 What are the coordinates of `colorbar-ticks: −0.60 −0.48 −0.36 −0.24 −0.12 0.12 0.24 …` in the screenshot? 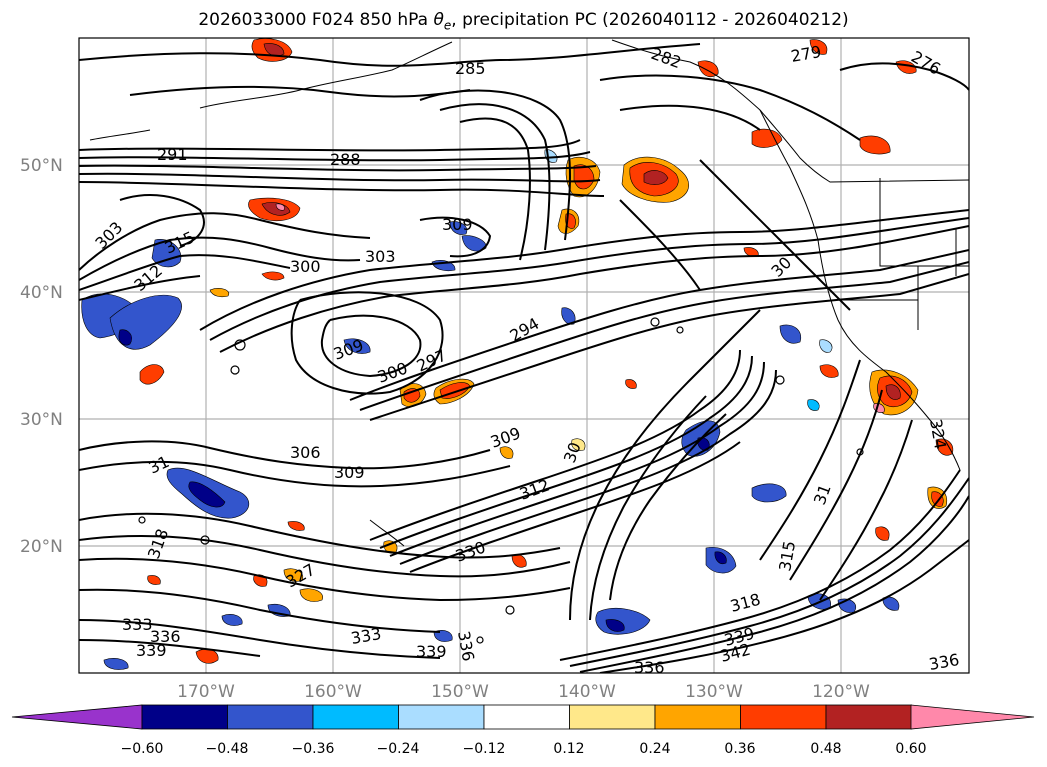 It's located at (524, 749).